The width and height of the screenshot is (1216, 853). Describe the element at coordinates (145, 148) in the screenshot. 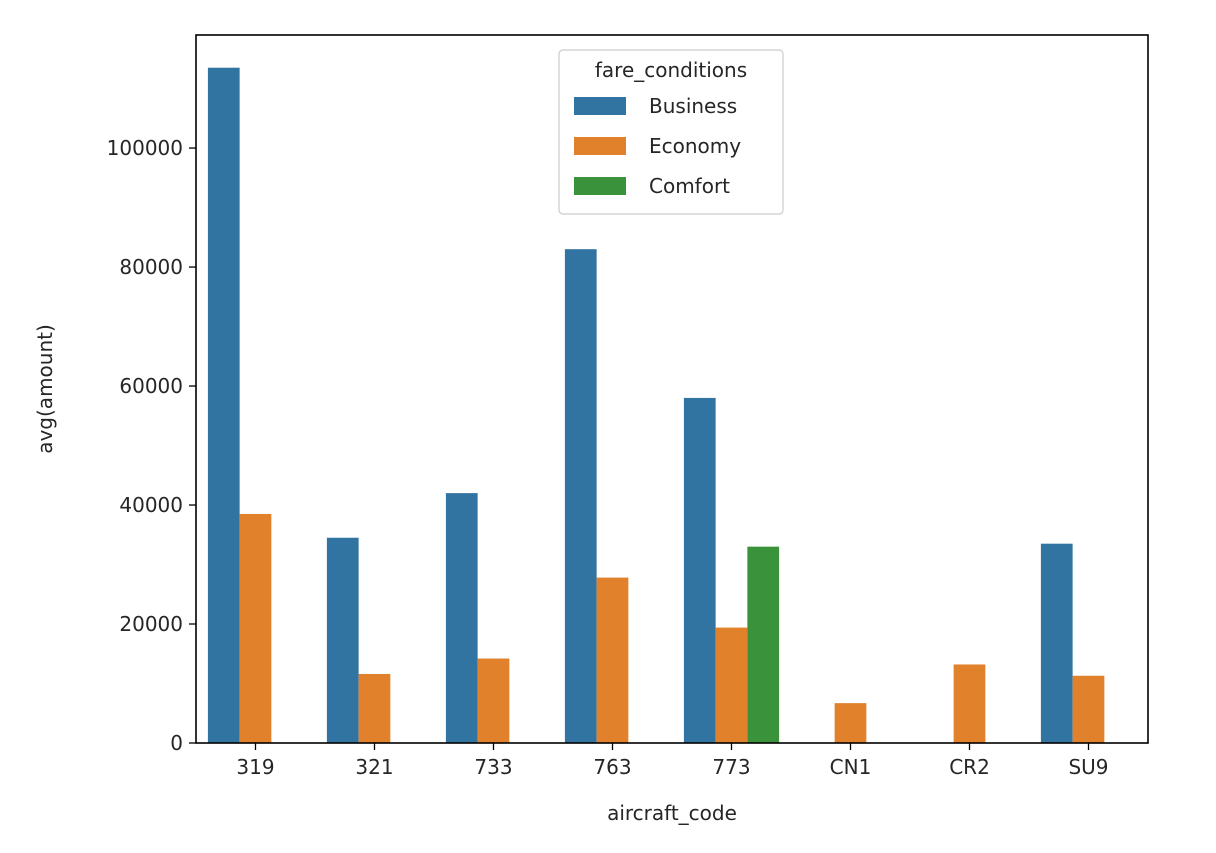

I see `y-tick-label: 100000` at that location.